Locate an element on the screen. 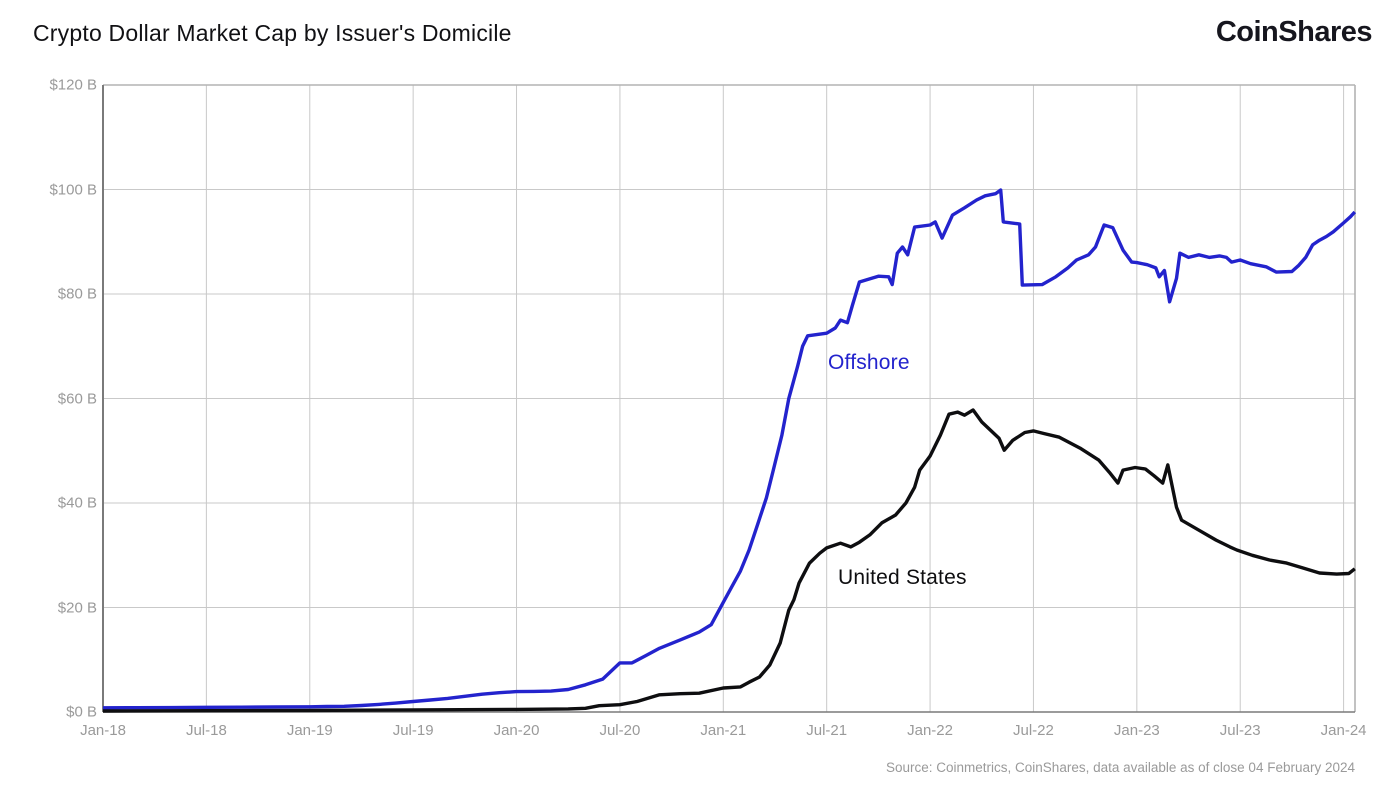  y-axis-tick-label: $60 B is located at coordinates (77, 398).